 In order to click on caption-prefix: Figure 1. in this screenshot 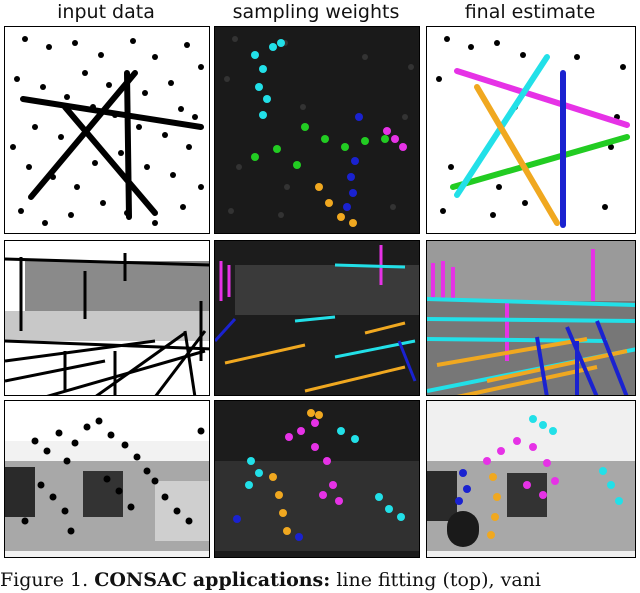, I will do `click(44, 580)`.